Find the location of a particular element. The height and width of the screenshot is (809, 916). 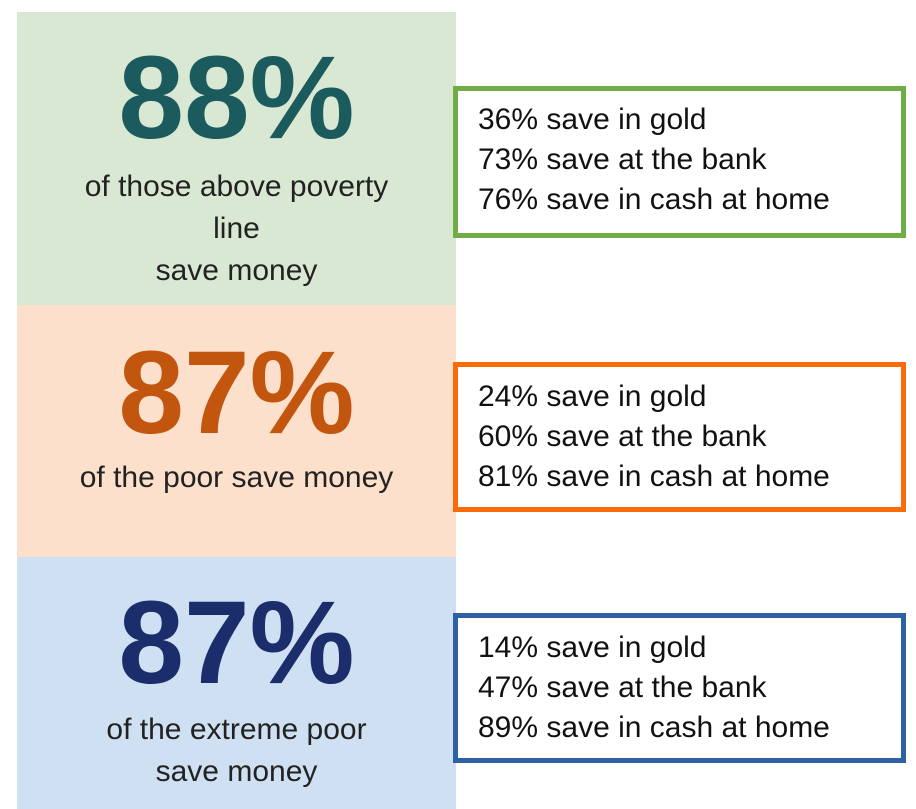

description: of the poor save money is located at coordinates (236, 478).